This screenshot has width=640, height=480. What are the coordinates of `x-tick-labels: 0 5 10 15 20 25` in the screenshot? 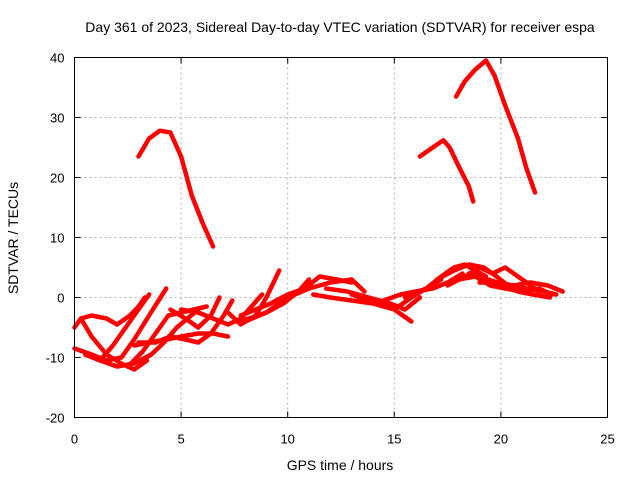 It's located at (343, 439).